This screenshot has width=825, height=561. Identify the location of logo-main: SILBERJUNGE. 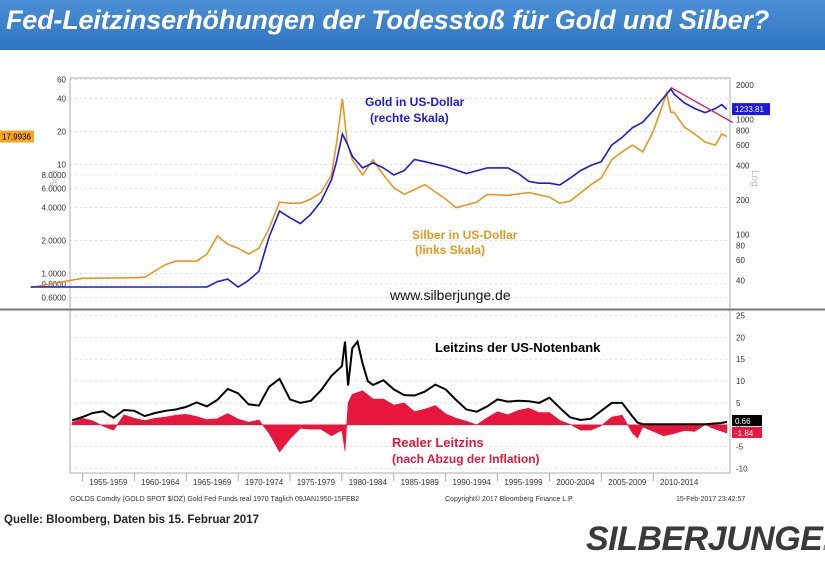
(704, 539).